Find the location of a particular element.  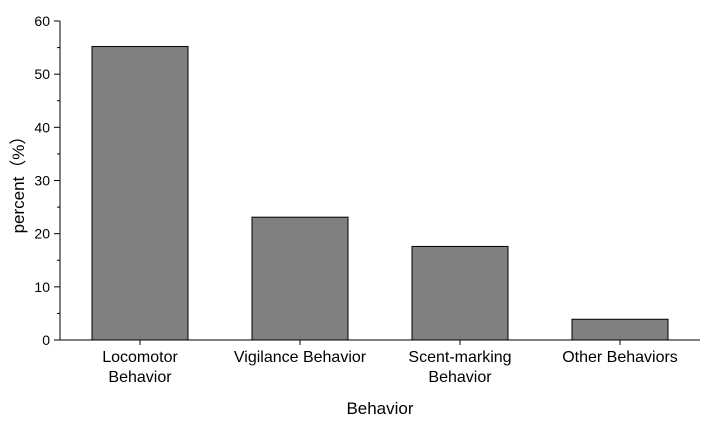

y-tick-label: 60 is located at coordinates (42, 21).